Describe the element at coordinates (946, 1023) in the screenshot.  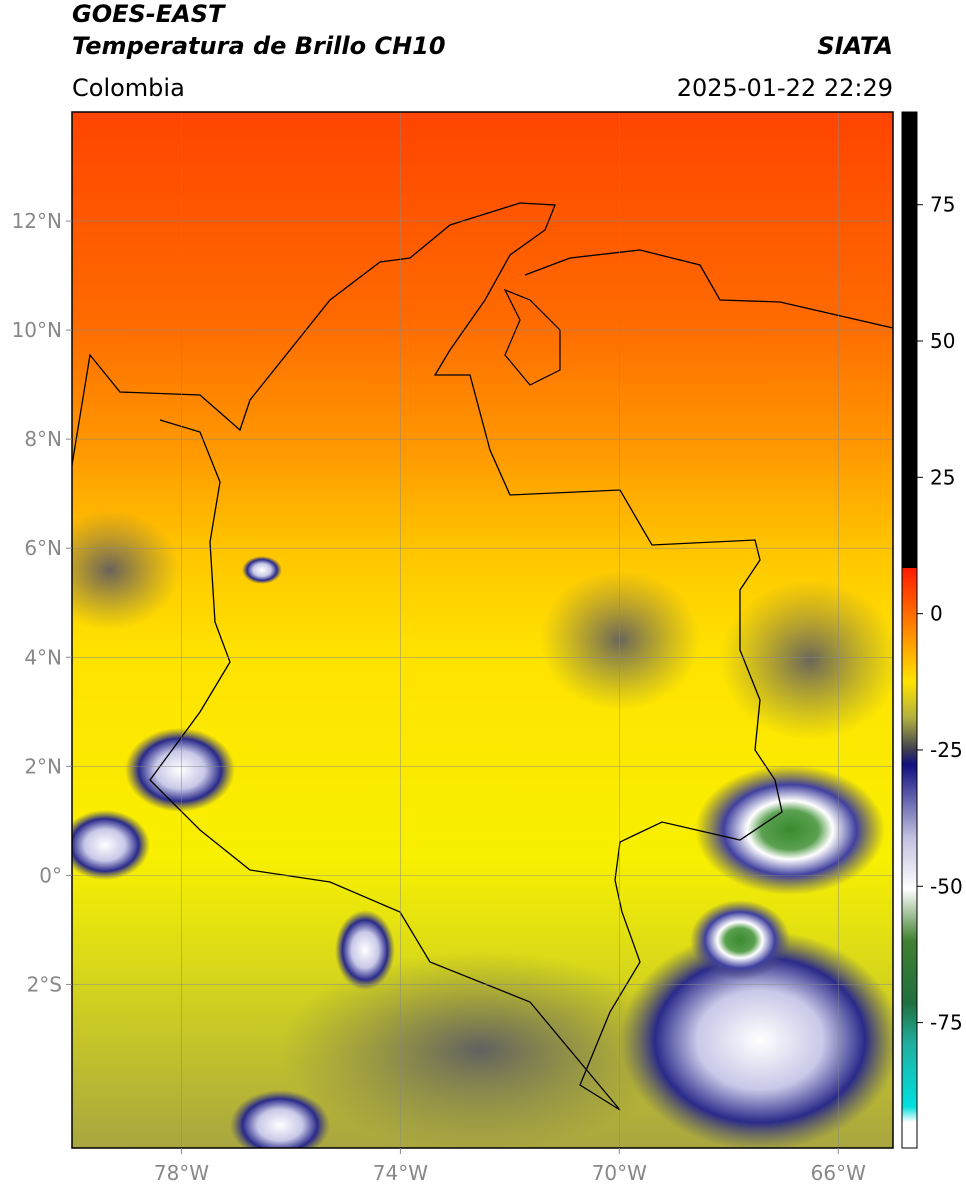
I see `colorbar-tick-label: -75` at that location.